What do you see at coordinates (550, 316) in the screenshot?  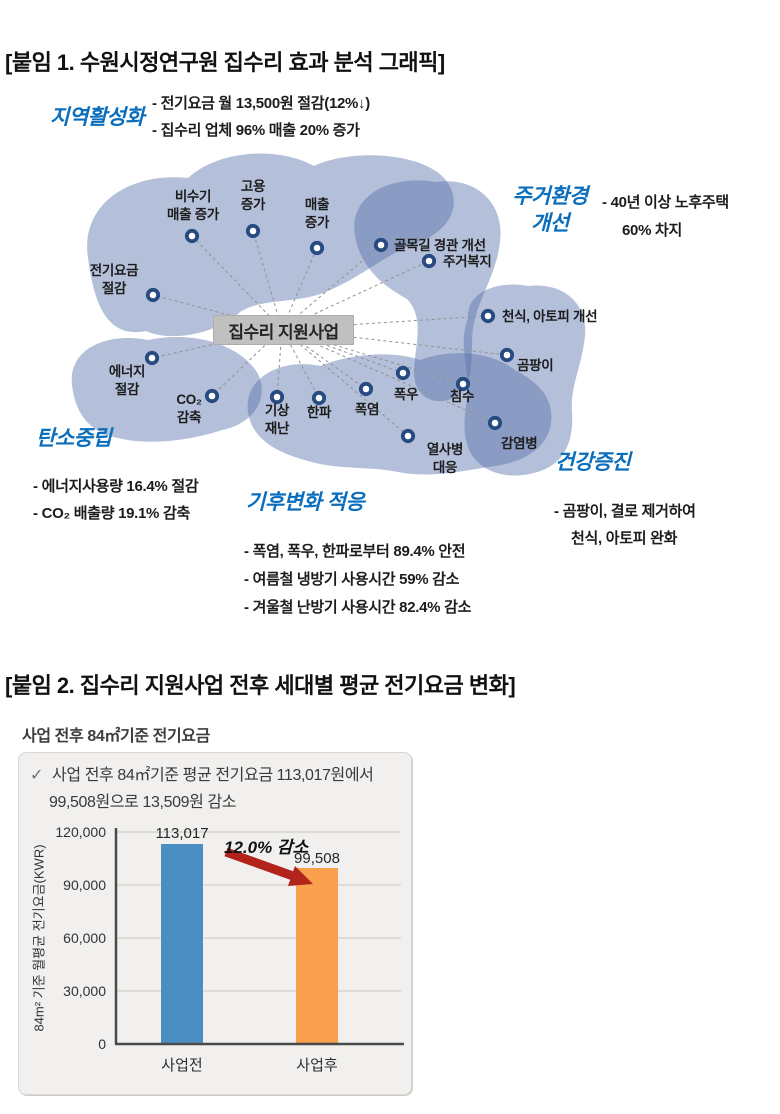 I see `node-label-asthma-improvement: 천식, 아토피 개선` at bounding box center [550, 316].